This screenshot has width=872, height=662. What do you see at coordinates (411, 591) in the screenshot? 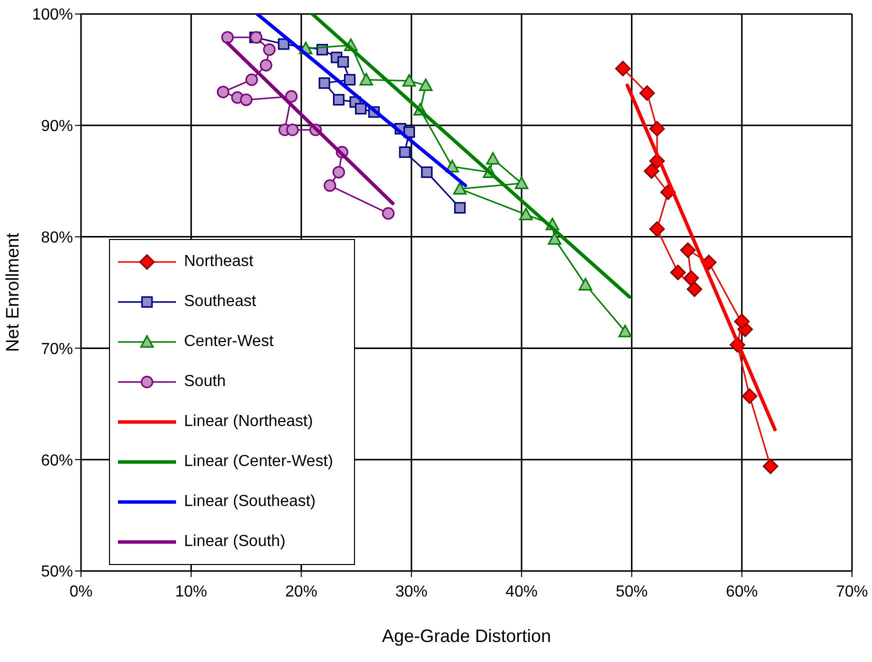
I see `x-tick-label: 30%` at bounding box center [411, 591].